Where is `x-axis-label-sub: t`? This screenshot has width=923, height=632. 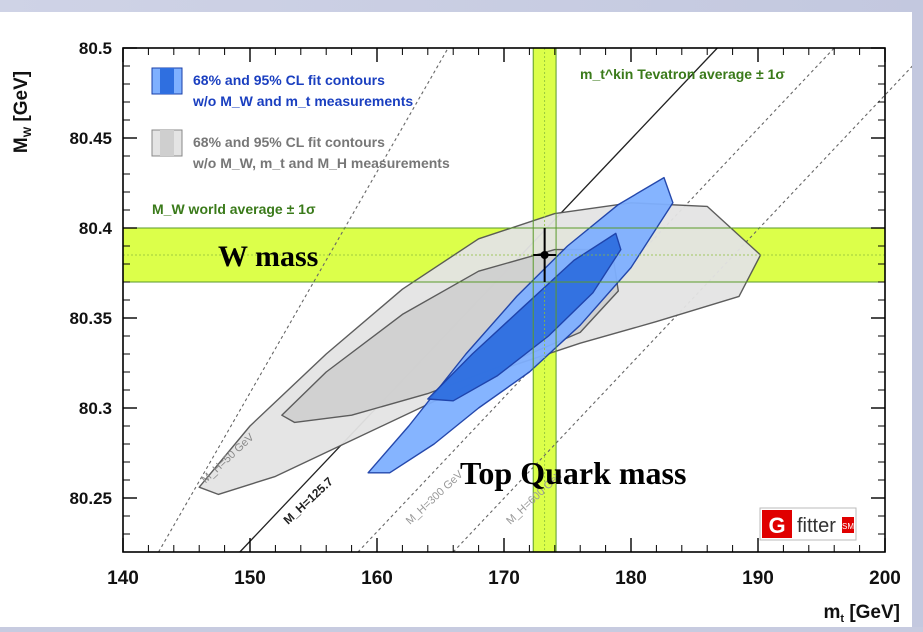 x-axis-label-sub: t is located at coordinates (842, 619).